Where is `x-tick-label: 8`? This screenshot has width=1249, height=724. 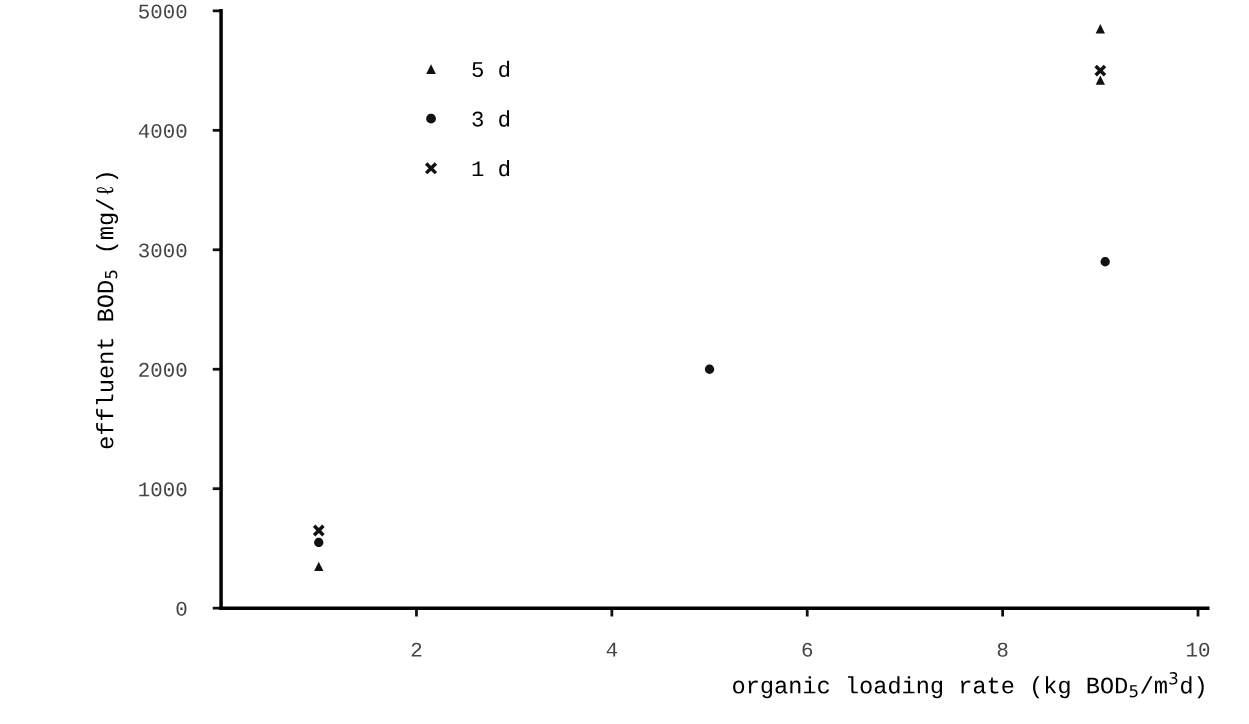
x-tick-label: 8 is located at coordinates (1002, 649).